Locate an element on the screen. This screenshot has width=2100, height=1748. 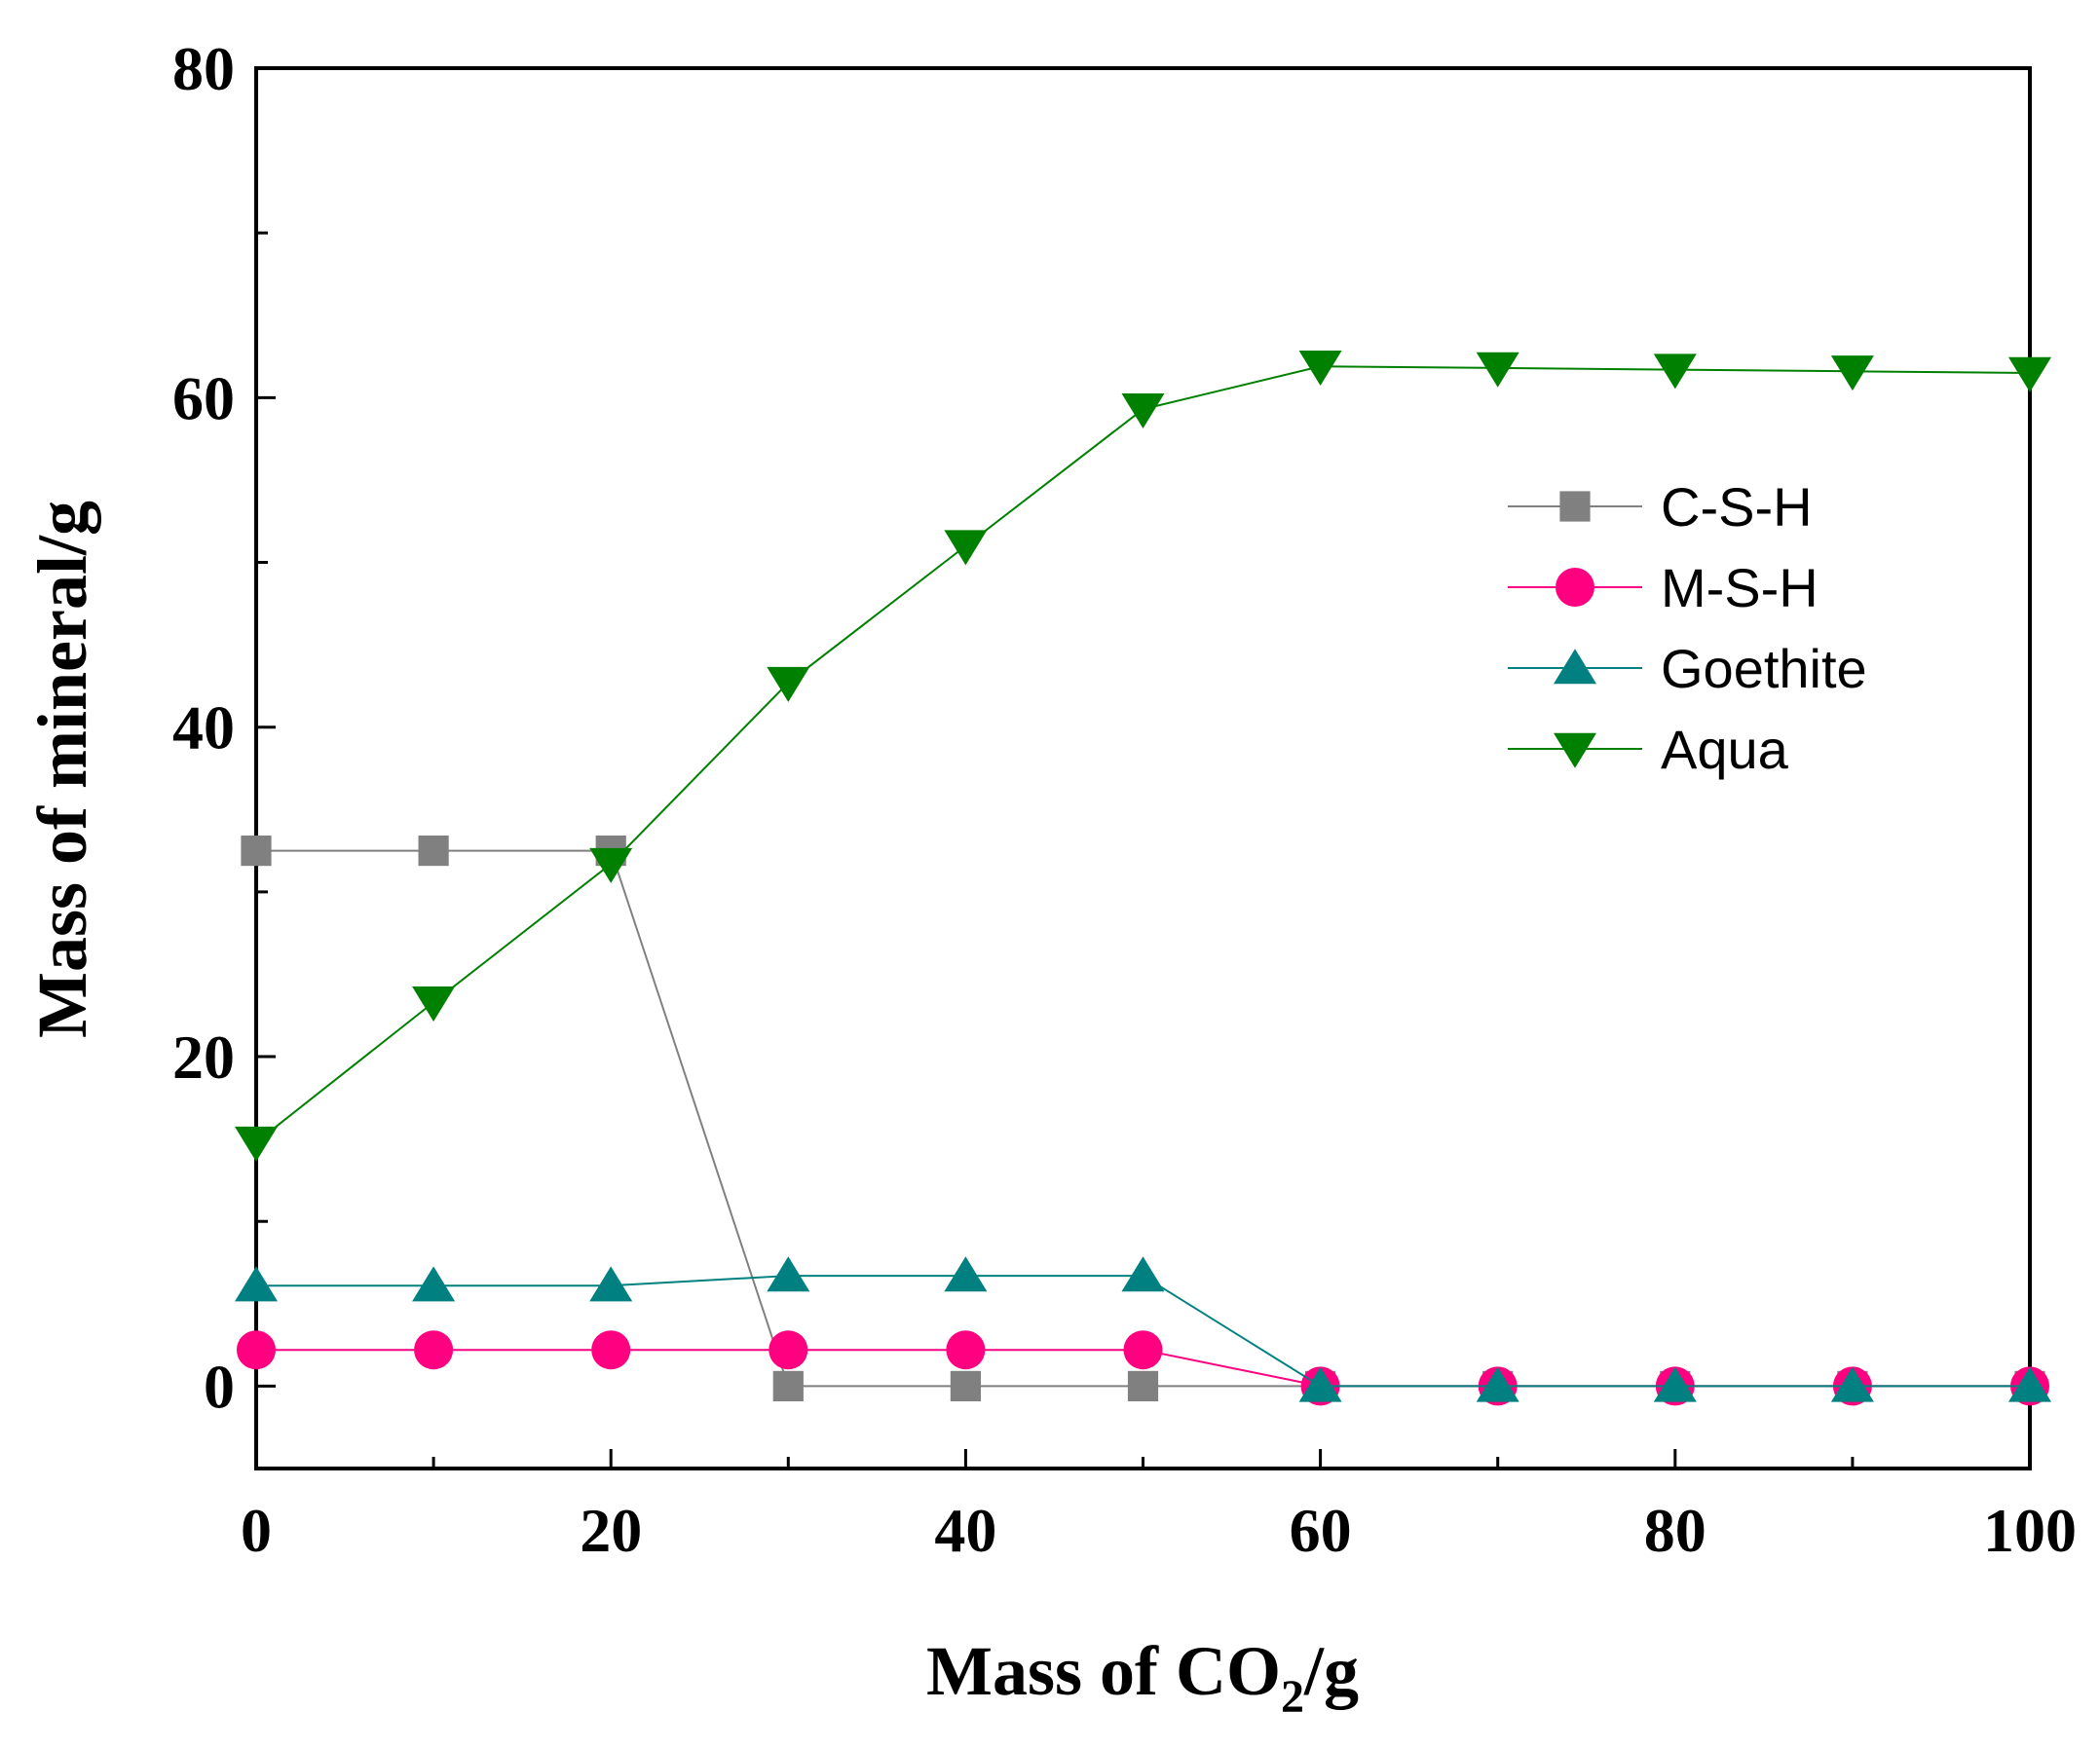
legend: C-S-H M-S-H Goethite Aqua is located at coordinates (1687, 628).